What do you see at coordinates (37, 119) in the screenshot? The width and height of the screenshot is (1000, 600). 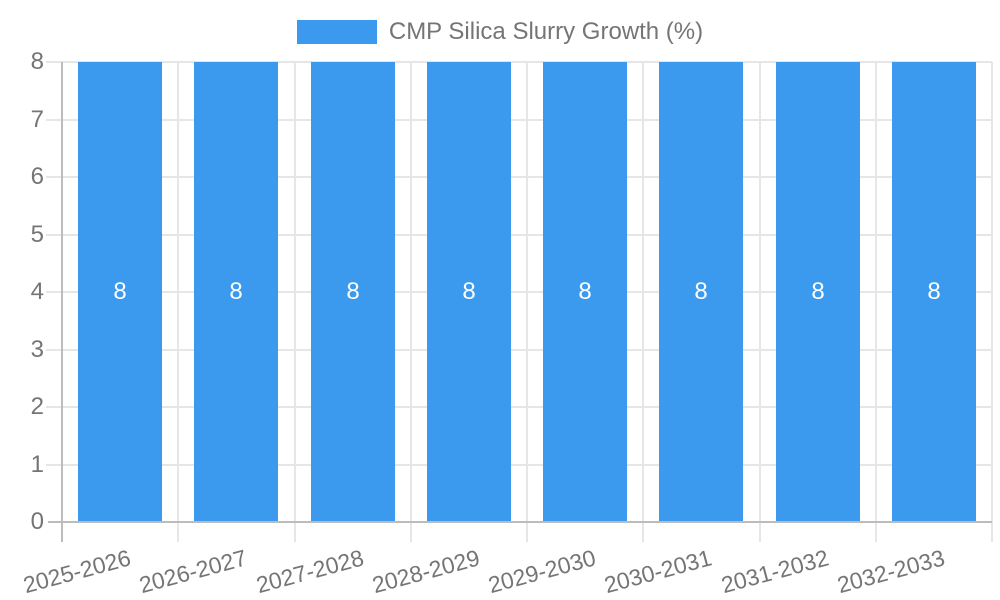 I see `y-axis-tick-label: 7` at bounding box center [37, 119].